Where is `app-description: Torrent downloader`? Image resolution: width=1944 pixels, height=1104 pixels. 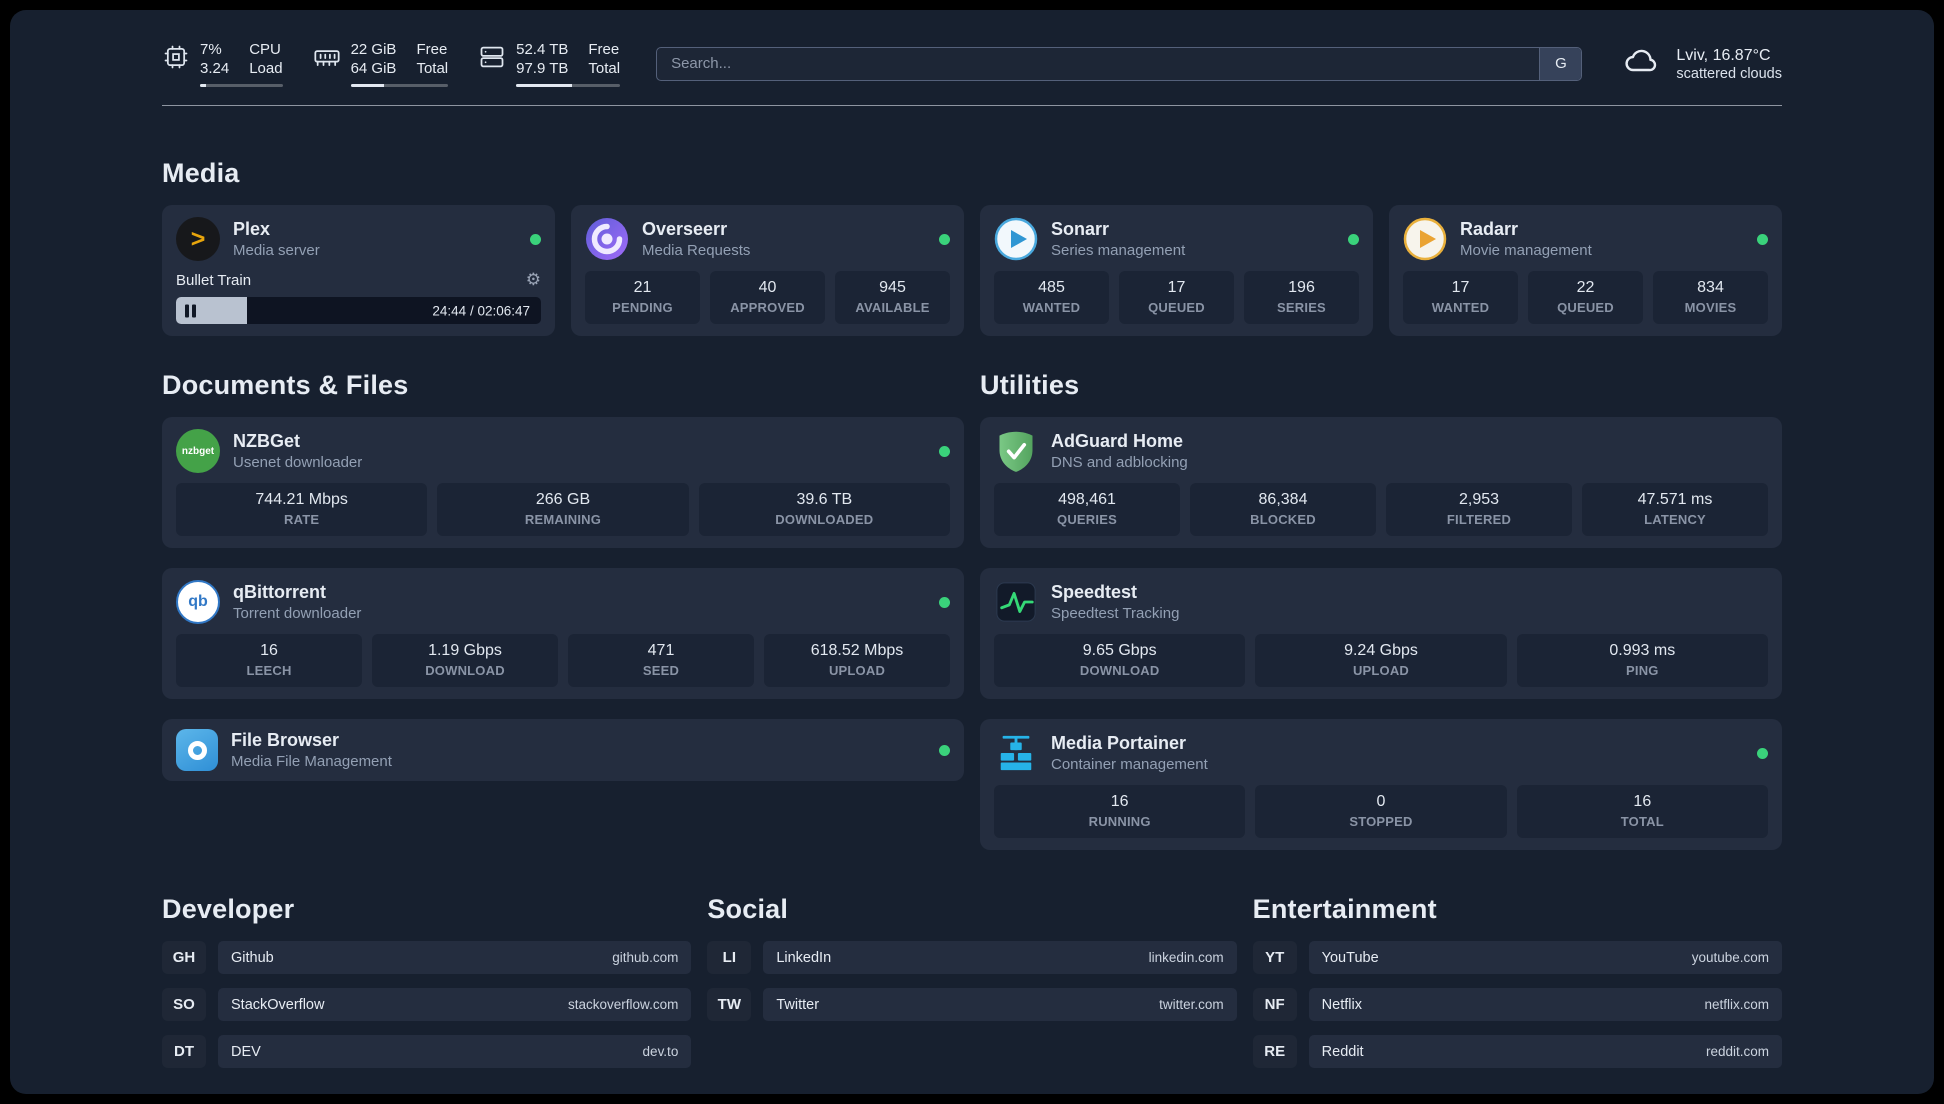 app-description: Torrent downloader is located at coordinates (297, 613).